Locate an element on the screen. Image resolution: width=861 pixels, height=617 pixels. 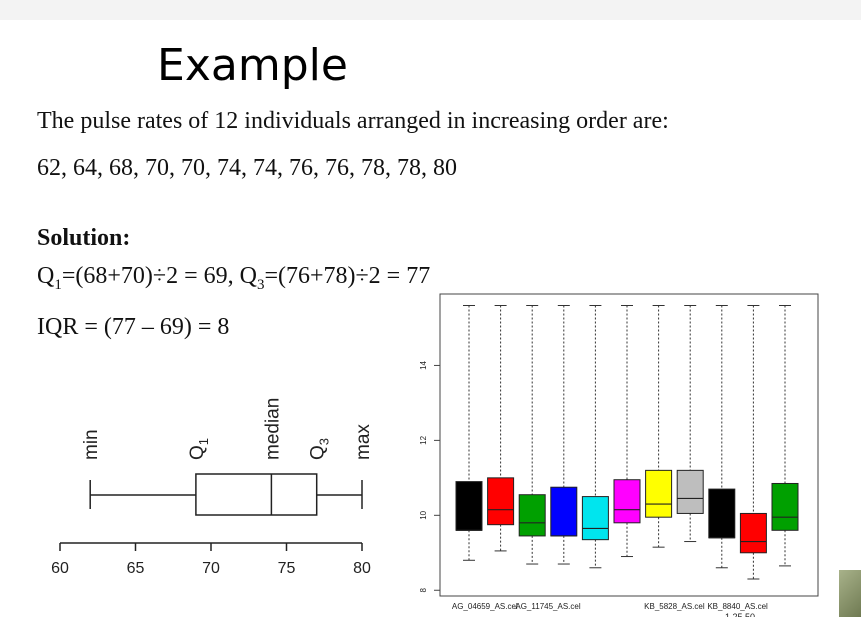
y-tick-label: 12 is located at coordinates (423, 439).